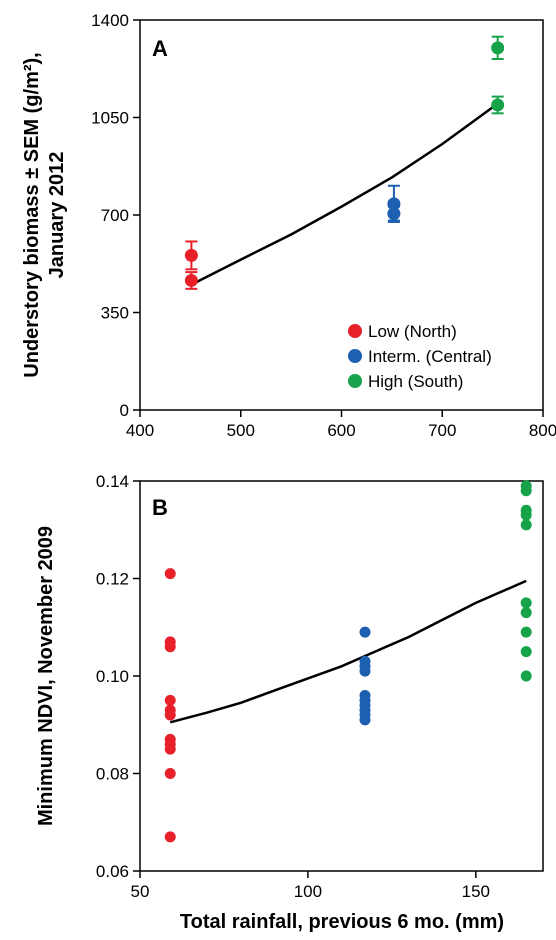 The width and height of the screenshot is (556, 940). Describe the element at coordinates (442, 430) in the screenshot. I see `x-tick-label: 700` at that location.